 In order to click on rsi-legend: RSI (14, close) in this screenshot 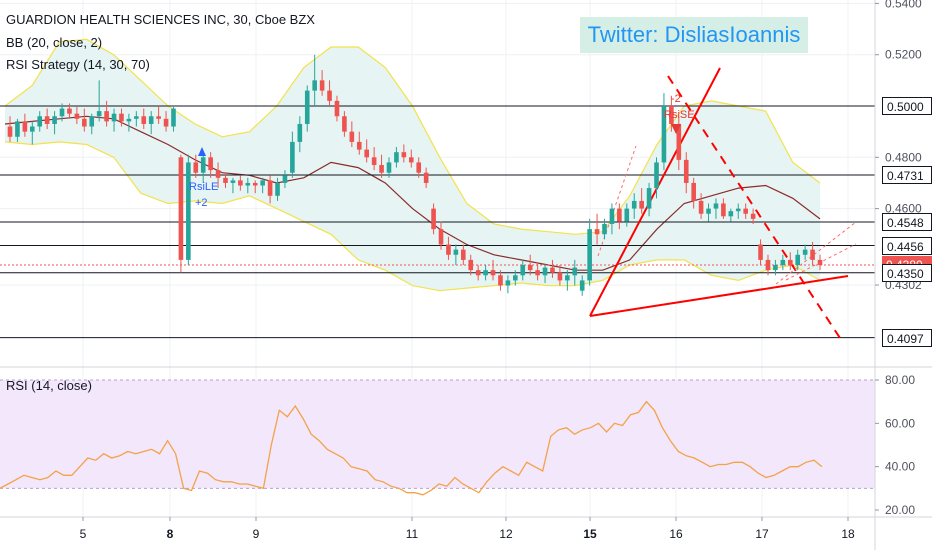, I will do `click(49, 385)`.